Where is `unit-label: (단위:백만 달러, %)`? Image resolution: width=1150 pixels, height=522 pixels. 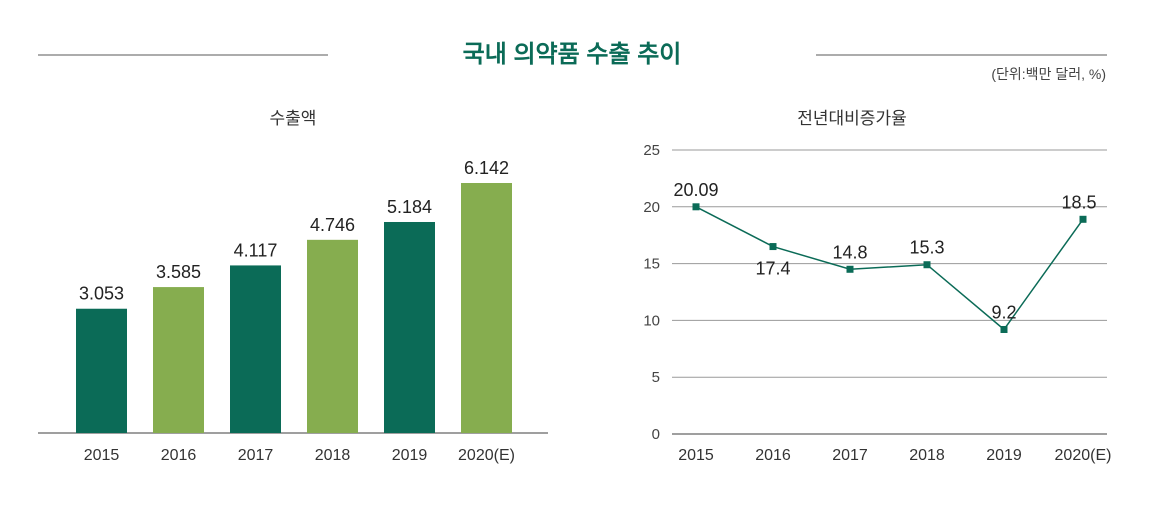 unit-label: (단위:백만 달러, %) is located at coordinates (1048, 74).